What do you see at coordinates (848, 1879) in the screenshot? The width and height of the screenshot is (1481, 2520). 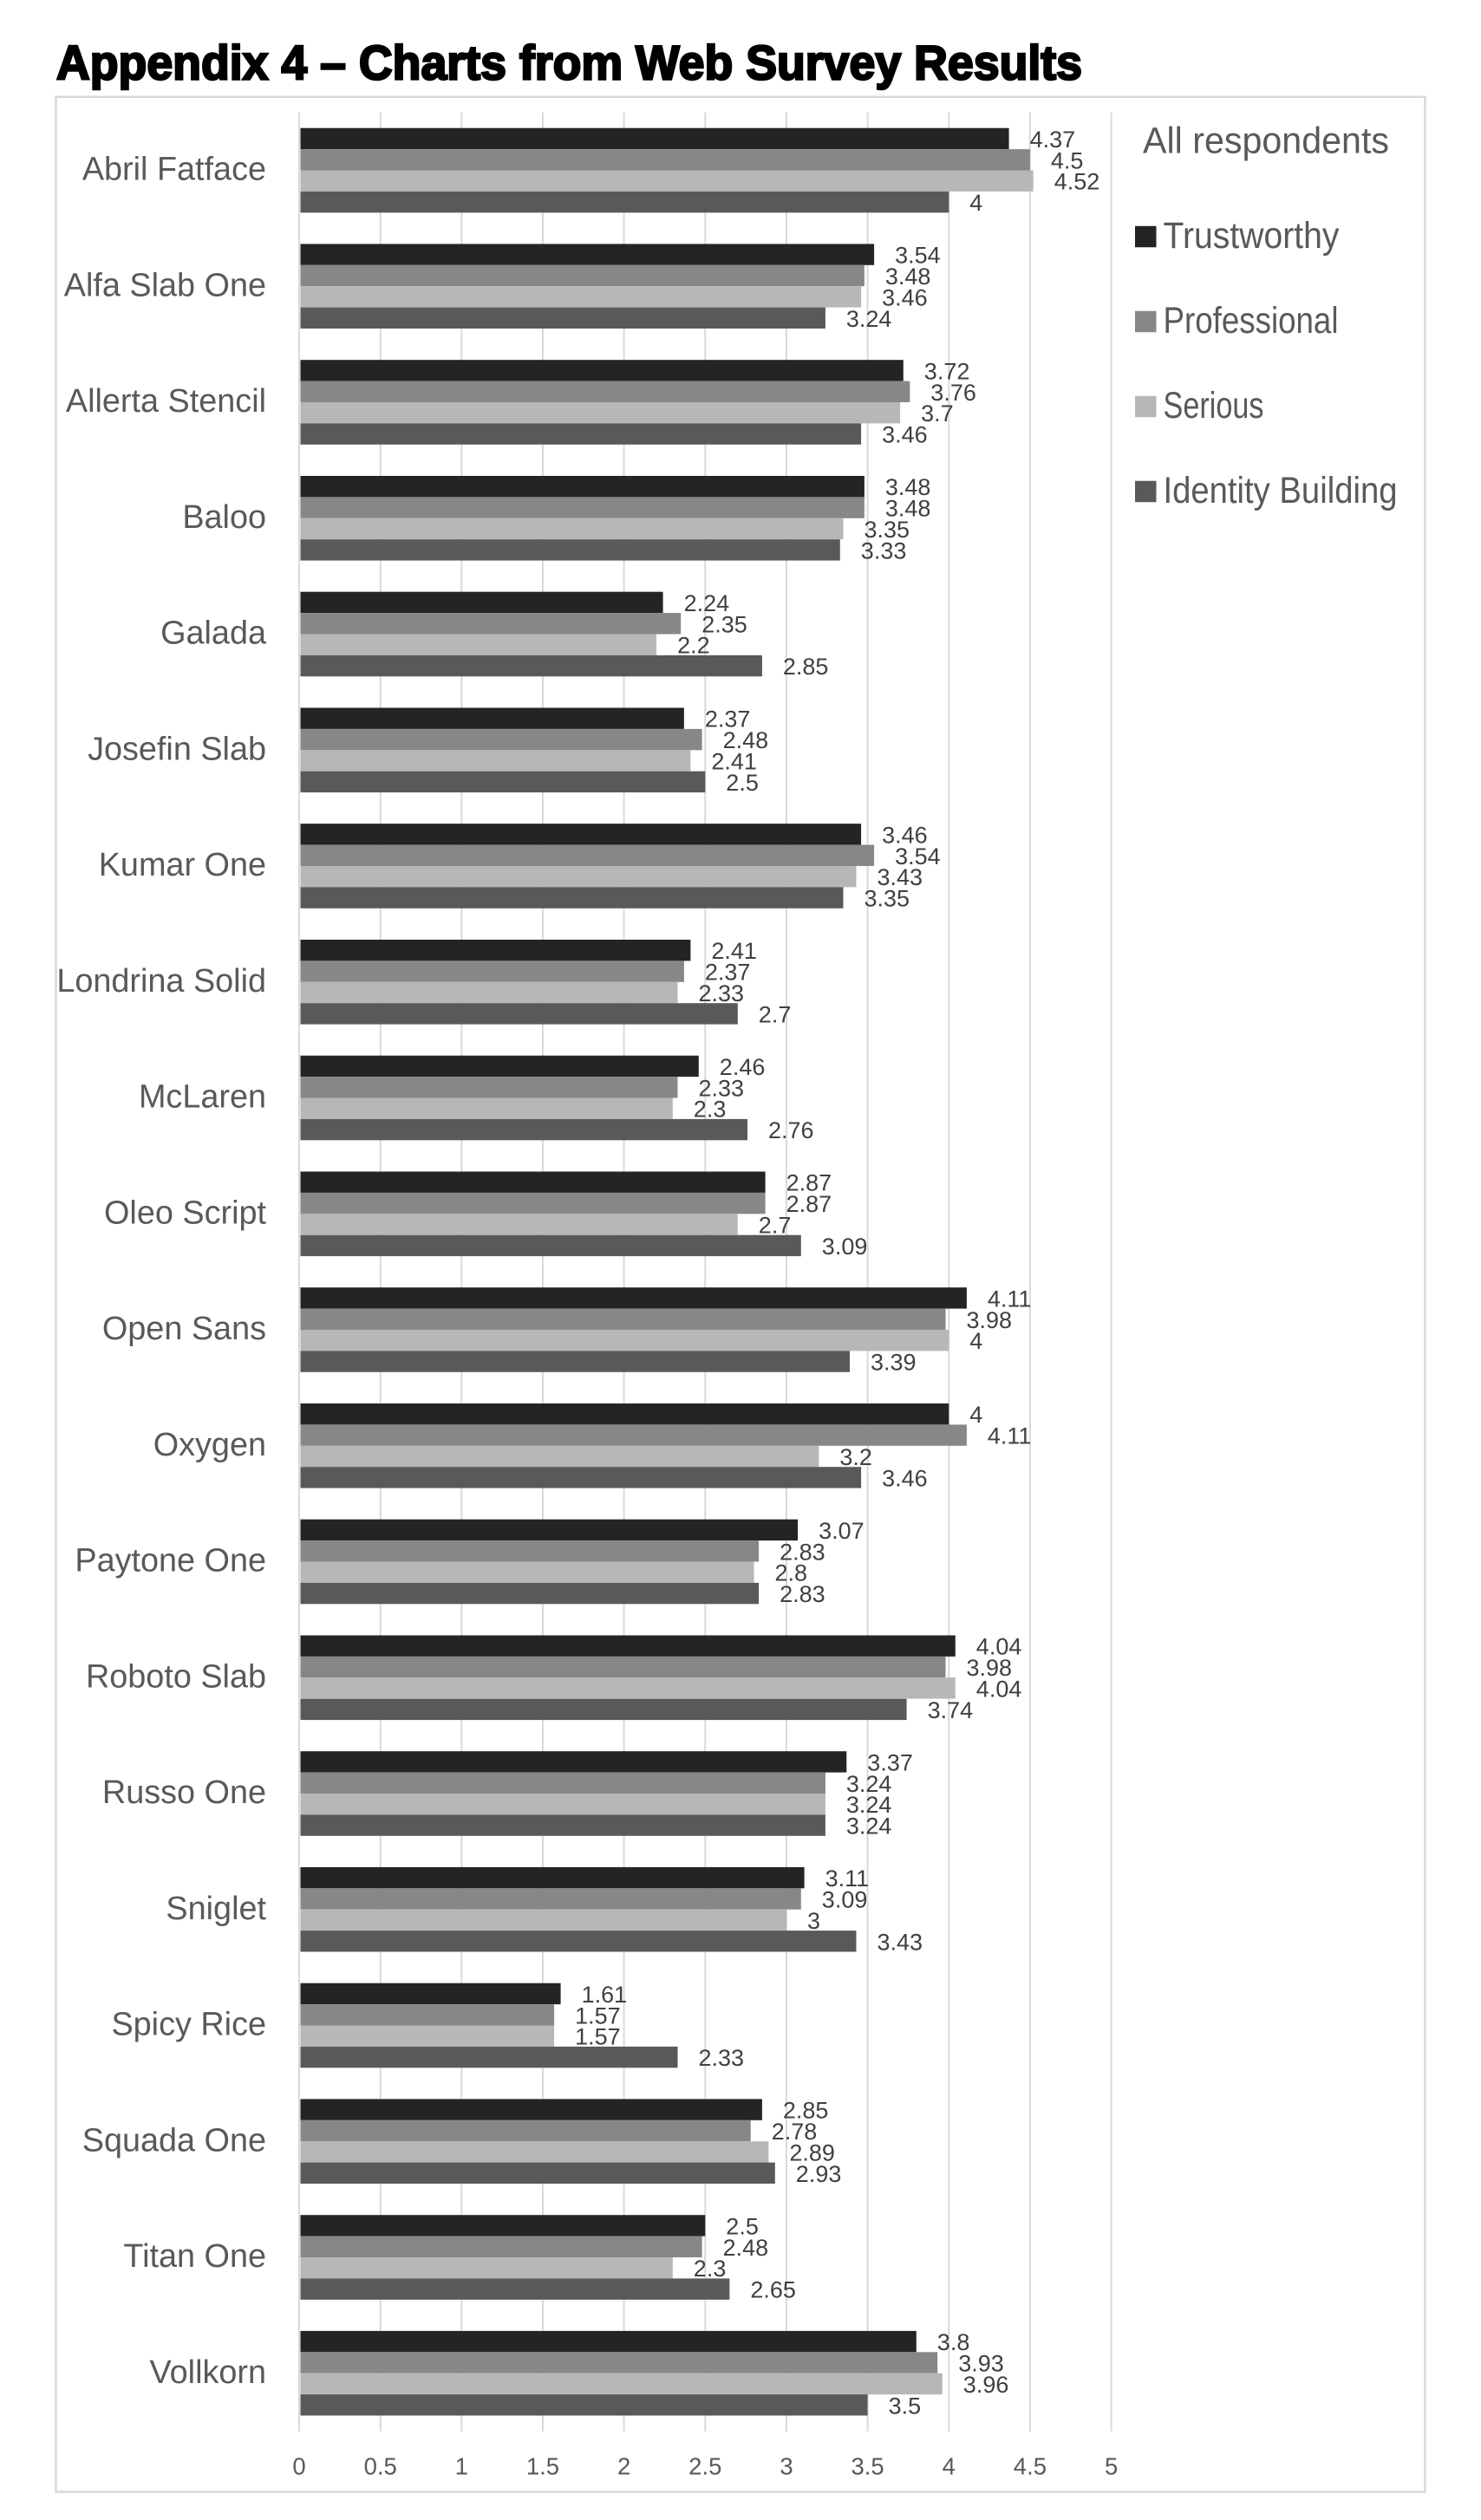 I see `svg-text: 3.11` at bounding box center [848, 1879].